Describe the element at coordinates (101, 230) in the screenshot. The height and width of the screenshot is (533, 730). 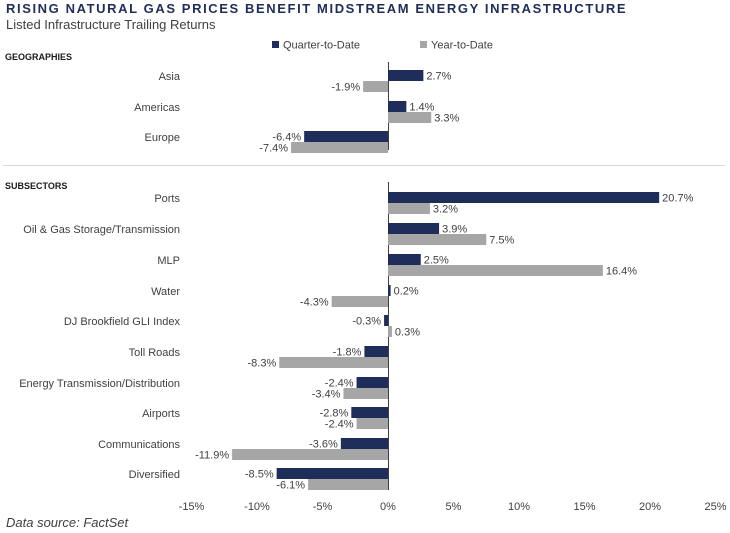
I see `category-label: Oil & Gas Storage/Transmission` at that location.